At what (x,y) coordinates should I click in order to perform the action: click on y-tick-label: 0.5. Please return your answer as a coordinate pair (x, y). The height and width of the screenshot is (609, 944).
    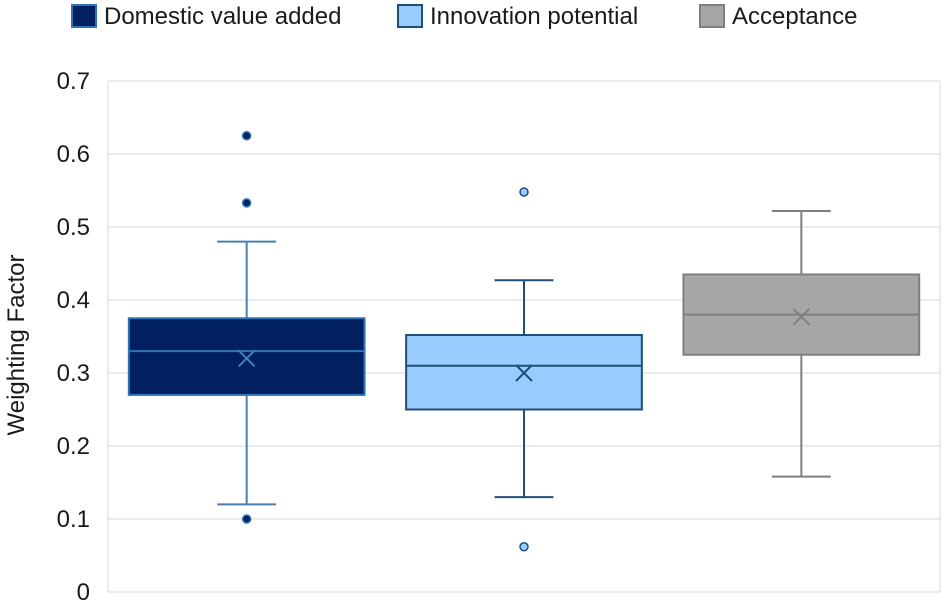
    Looking at the image, I should click on (73, 227).